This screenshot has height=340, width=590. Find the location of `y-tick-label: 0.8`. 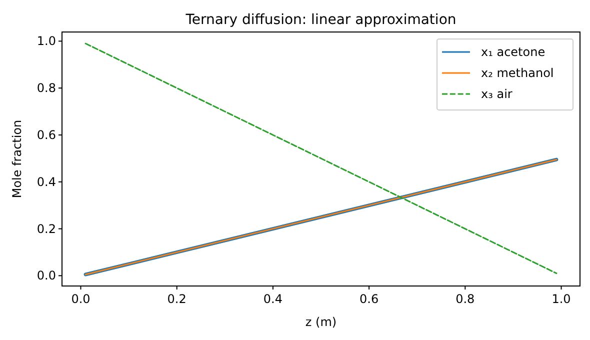

y-tick-label: 0.8 is located at coordinates (46, 88).